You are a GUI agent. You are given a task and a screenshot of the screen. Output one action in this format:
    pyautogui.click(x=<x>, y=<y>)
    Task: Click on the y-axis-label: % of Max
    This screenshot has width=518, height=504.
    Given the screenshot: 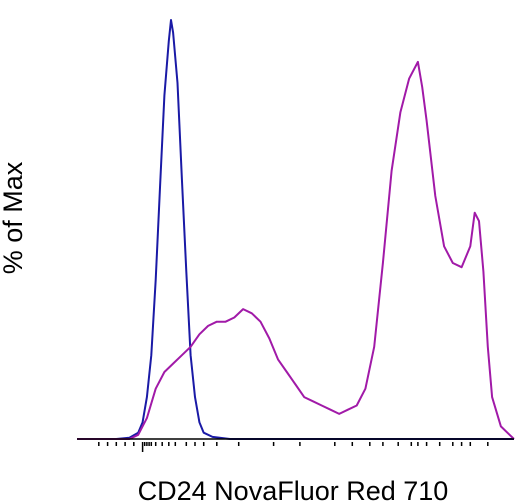 What is the action you would take?
    pyautogui.click(x=14, y=217)
    